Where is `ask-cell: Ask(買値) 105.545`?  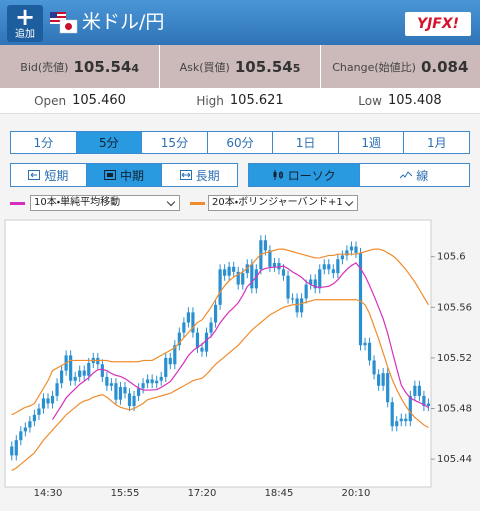 ask-cell: Ask(買値) 105.545 is located at coordinates (240, 66).